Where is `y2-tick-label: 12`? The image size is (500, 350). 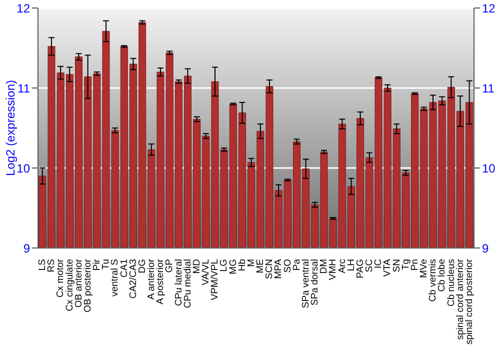
y2-tick-label: 12 is located at coordinates (489, 8).